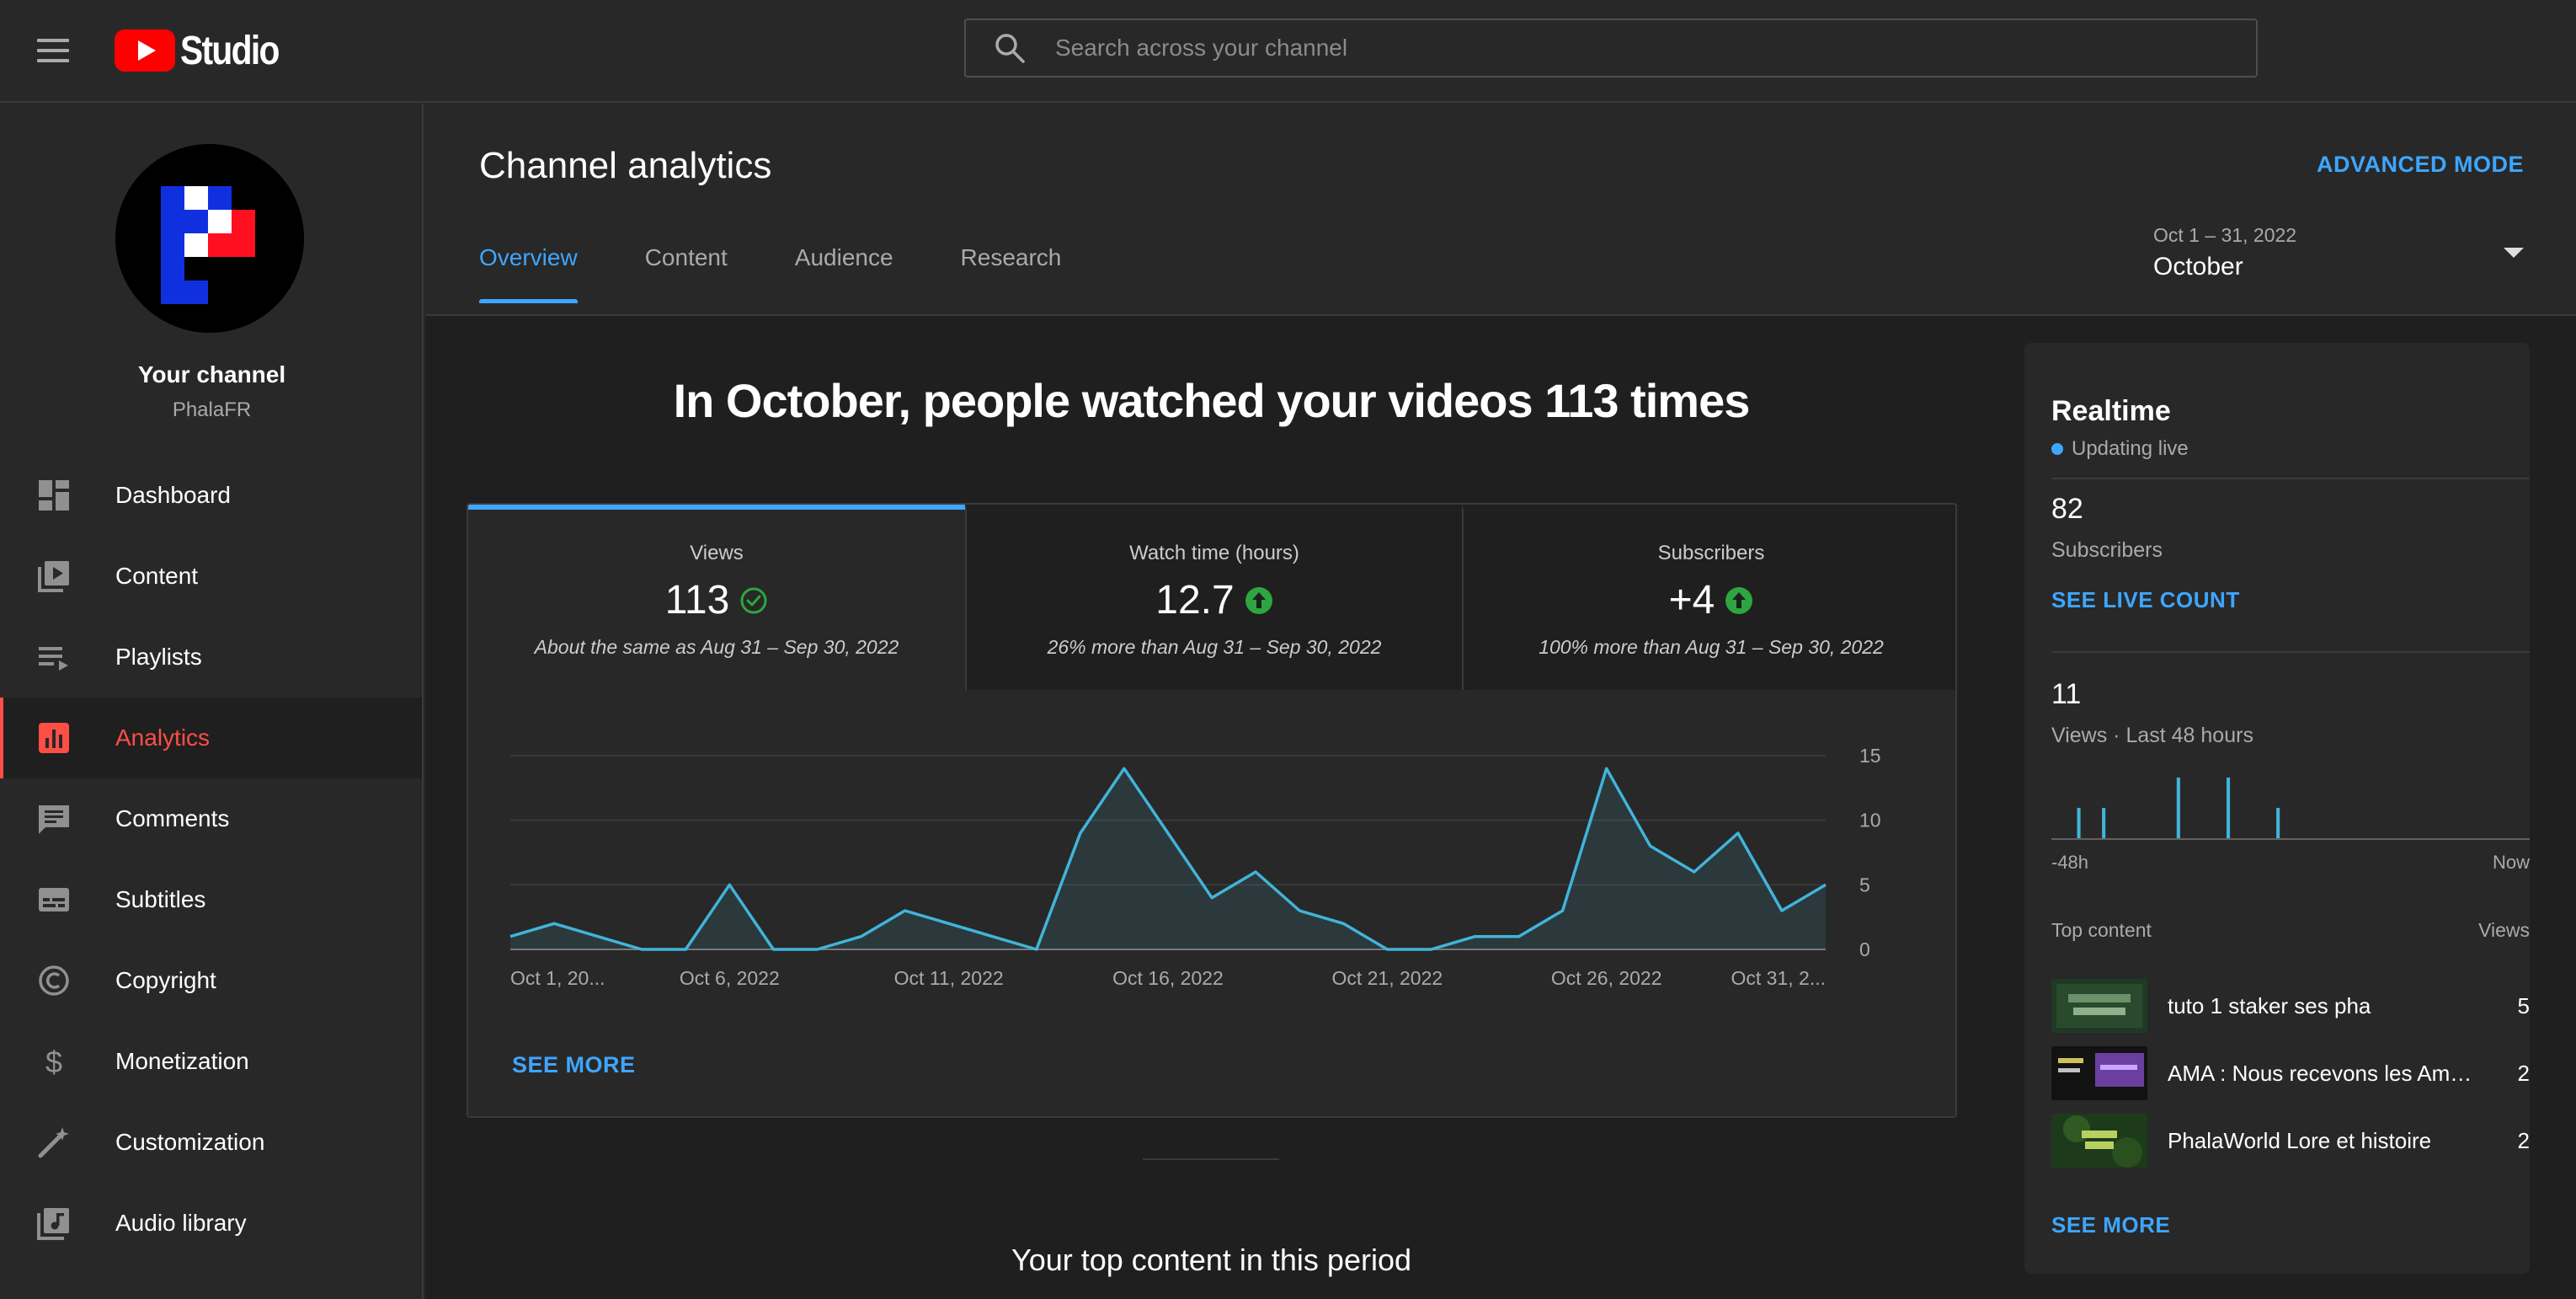  I want to click on top-content-row: tuto 1 staker ses pha 5, so click(2290, 1006).